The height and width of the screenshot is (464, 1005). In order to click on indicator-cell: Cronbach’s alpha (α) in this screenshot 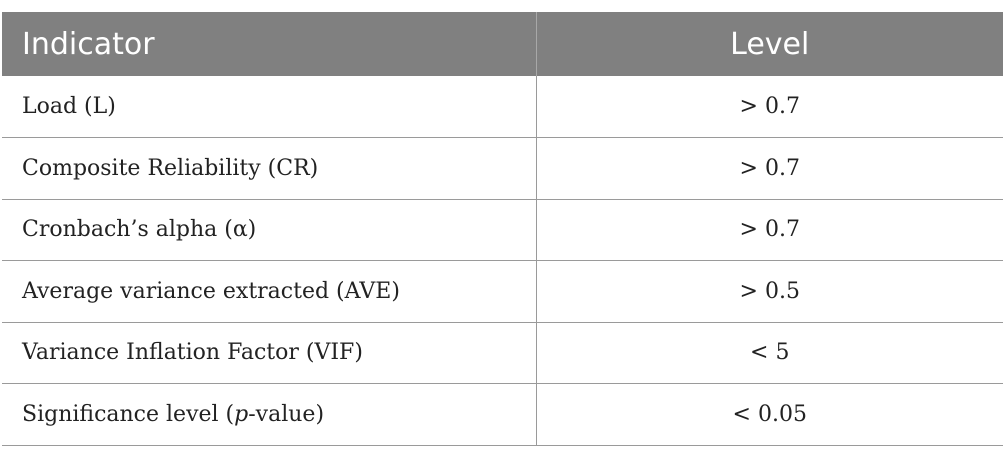, I will do `click(269, 230)`.